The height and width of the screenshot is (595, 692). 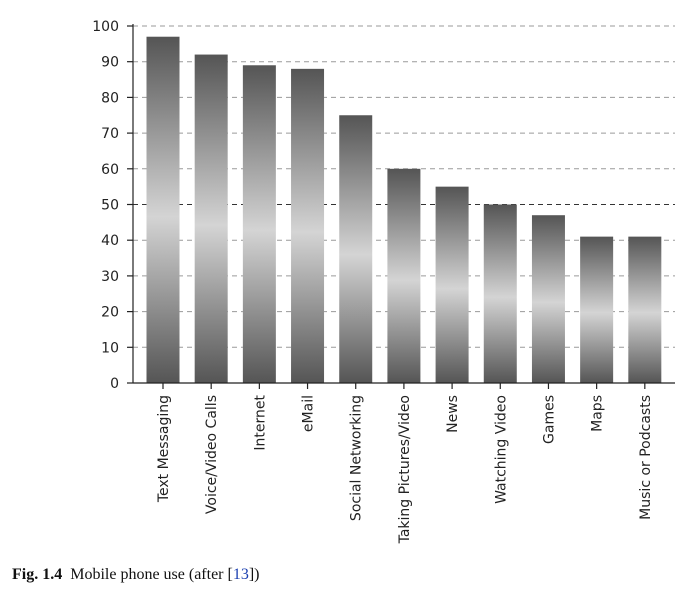 What do you see at coordinates (501, 449) in the screenshot?
I see `category-label: Watching Video` at bounding box center [501, 449].